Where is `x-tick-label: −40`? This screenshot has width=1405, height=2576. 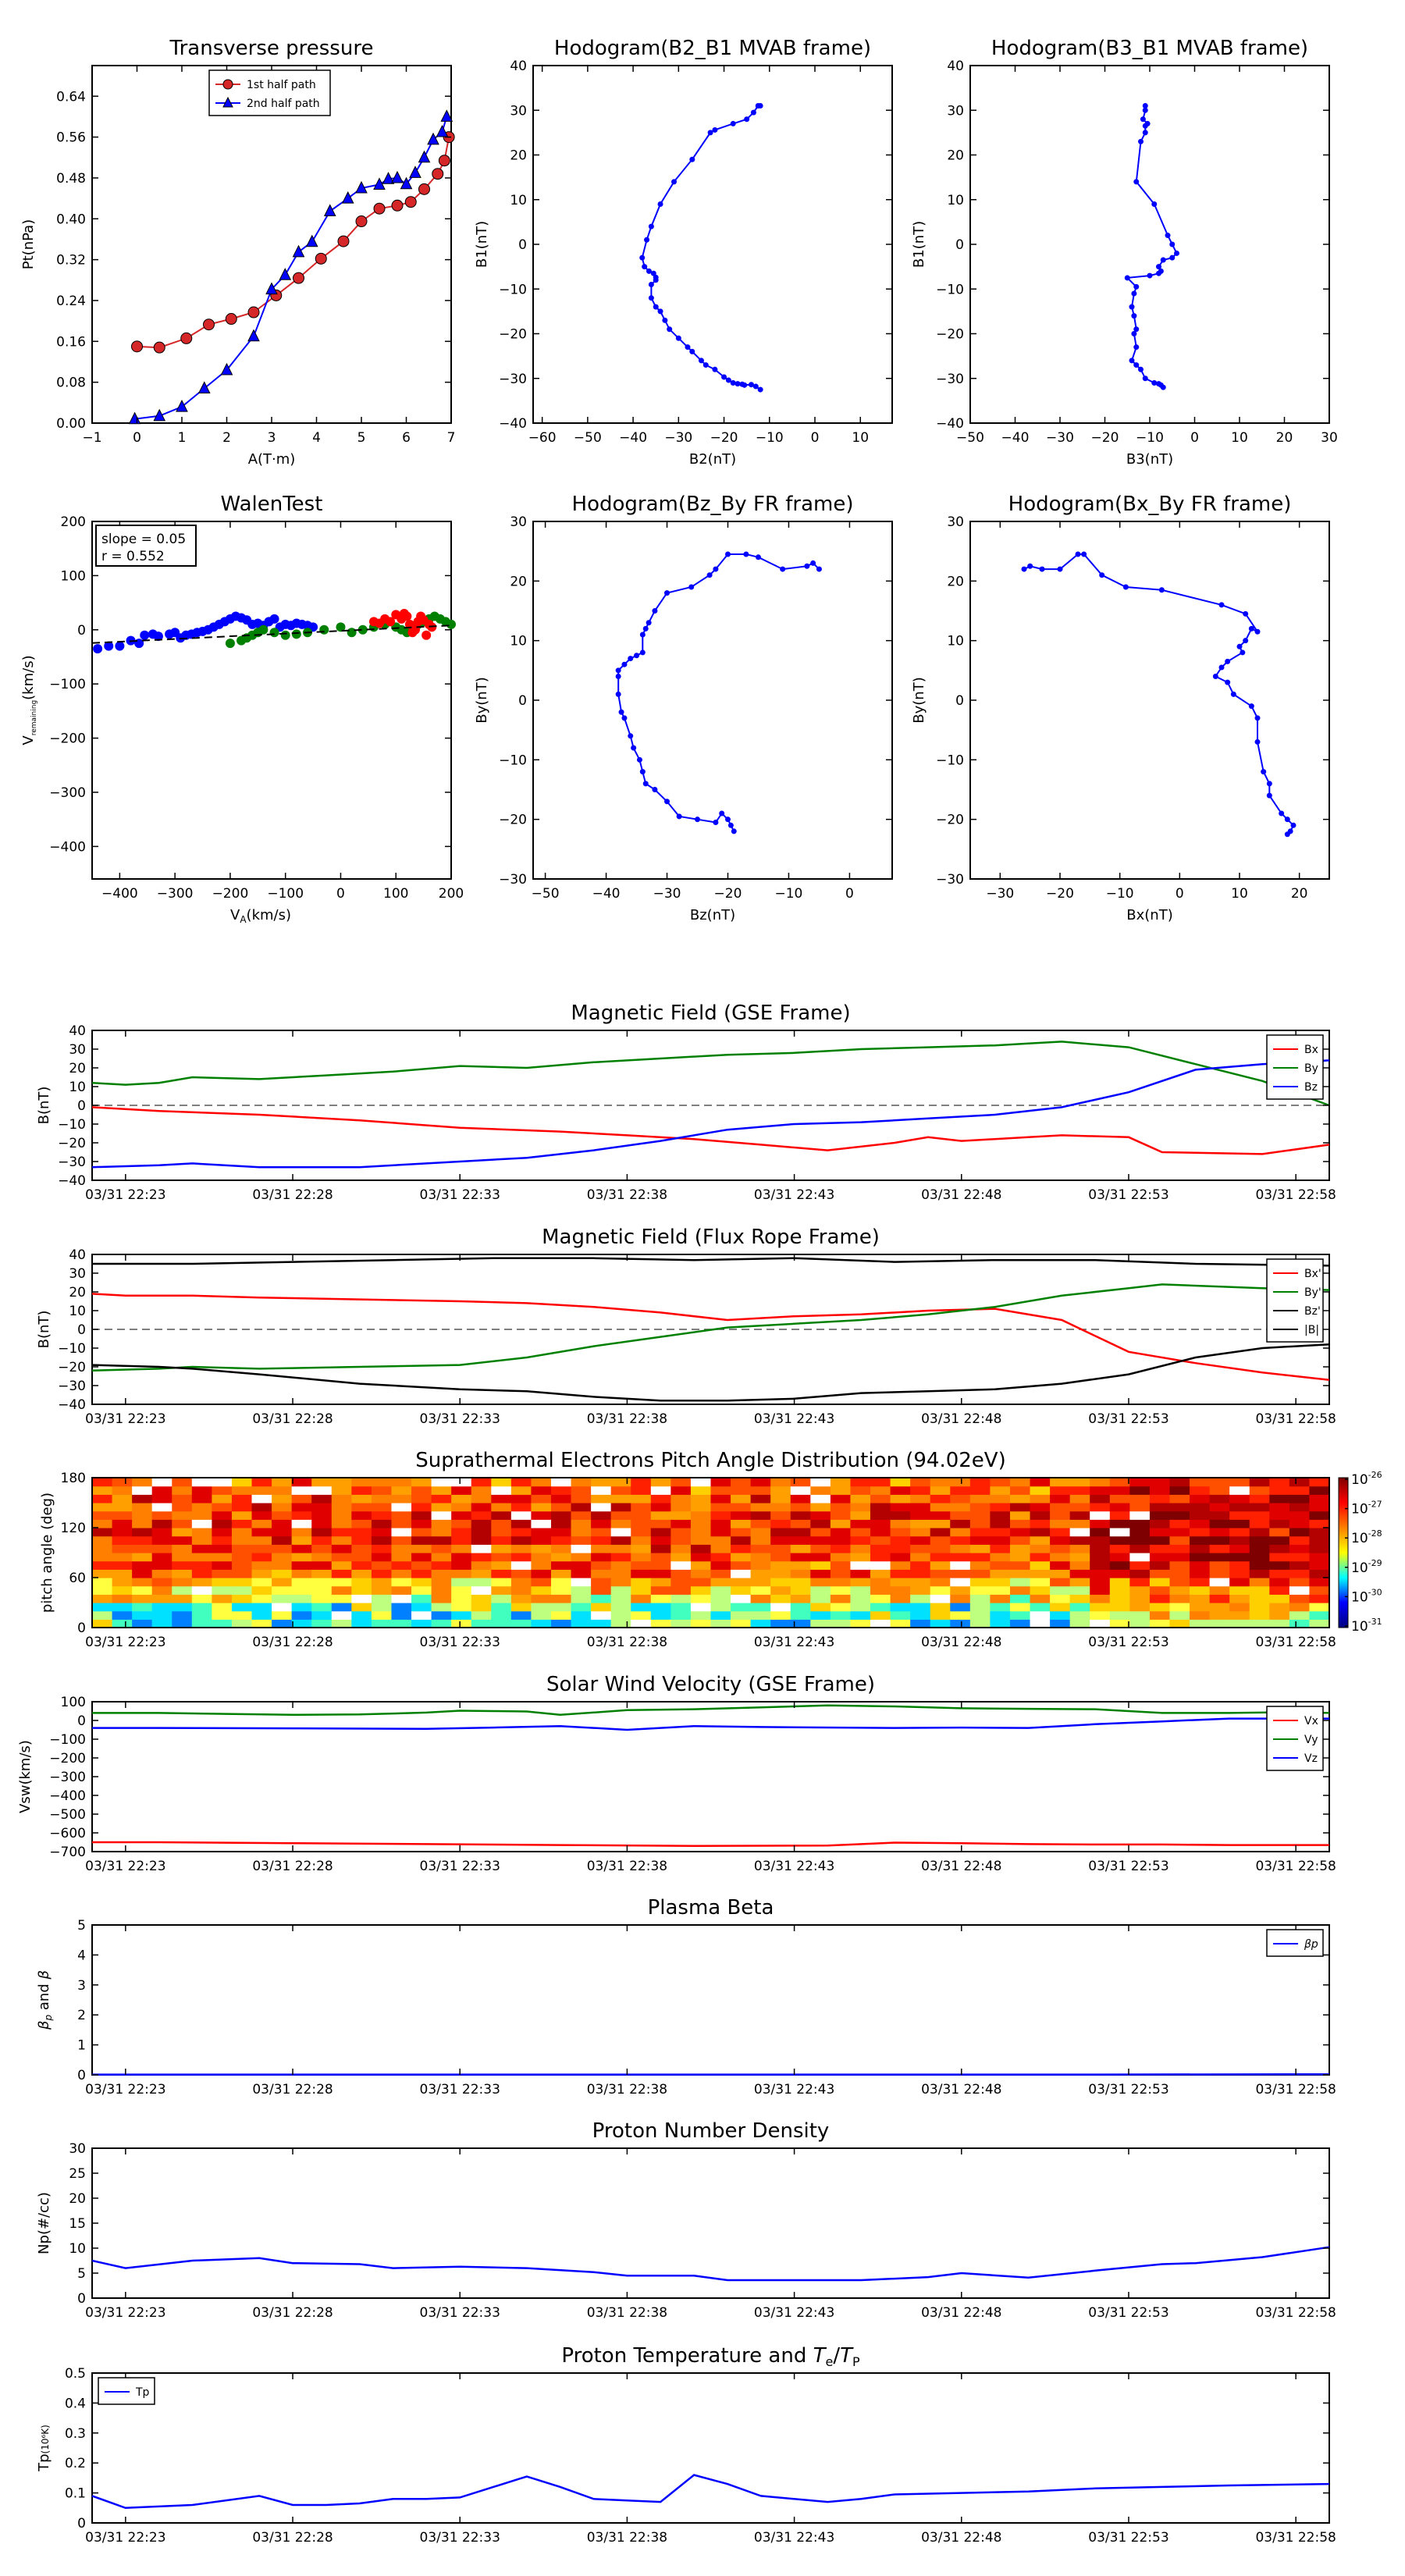 x-tick-label: −40 is located at coordinates (607, 894).